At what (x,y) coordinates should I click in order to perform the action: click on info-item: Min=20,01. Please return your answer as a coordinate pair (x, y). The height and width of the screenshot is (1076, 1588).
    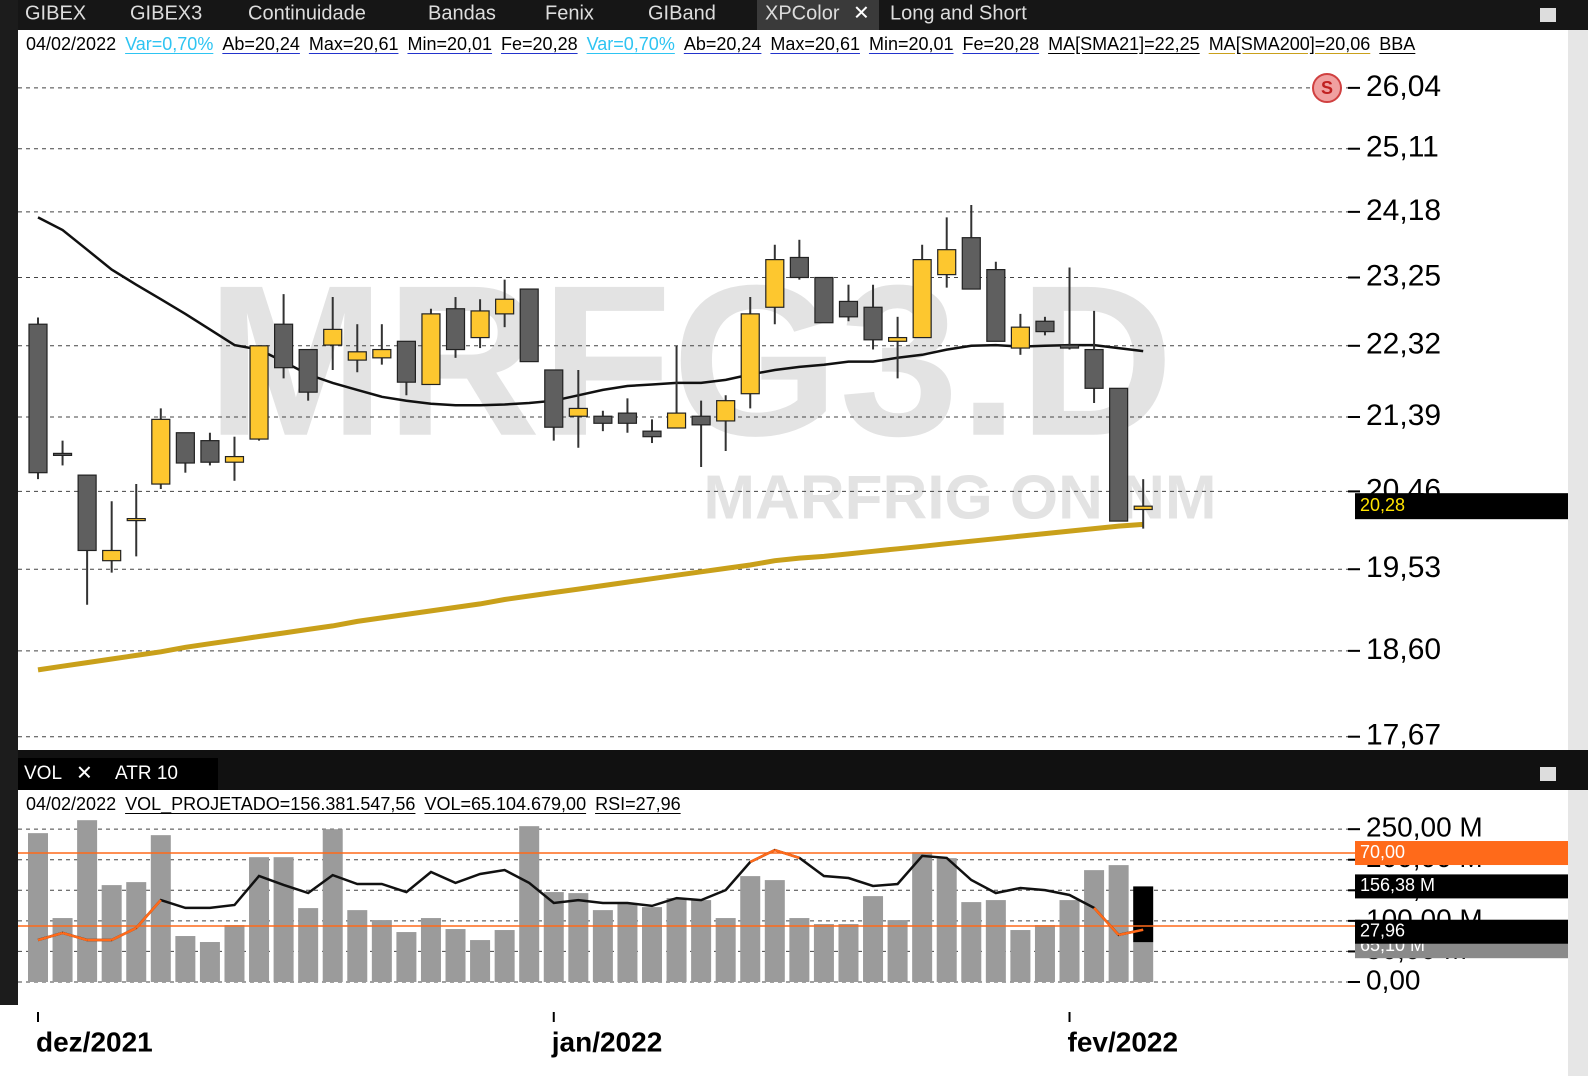
    Looking at the image, I should click on (450, 44).